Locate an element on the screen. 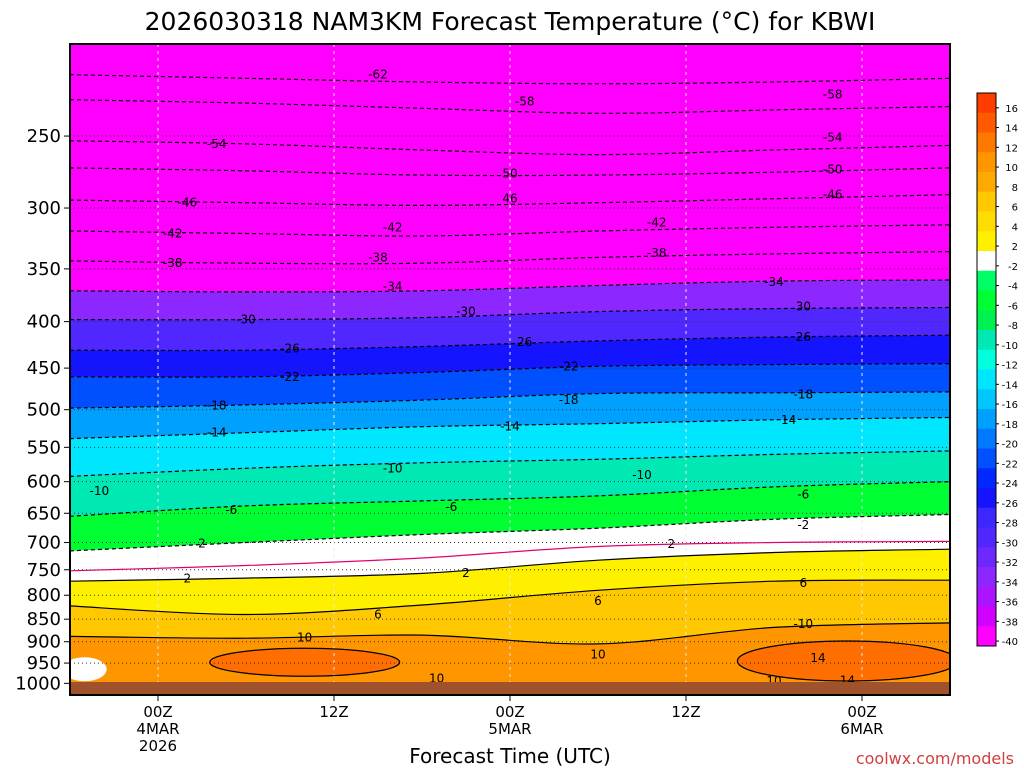  colorbar-label: 16 is located at coordinates (1011, 109).